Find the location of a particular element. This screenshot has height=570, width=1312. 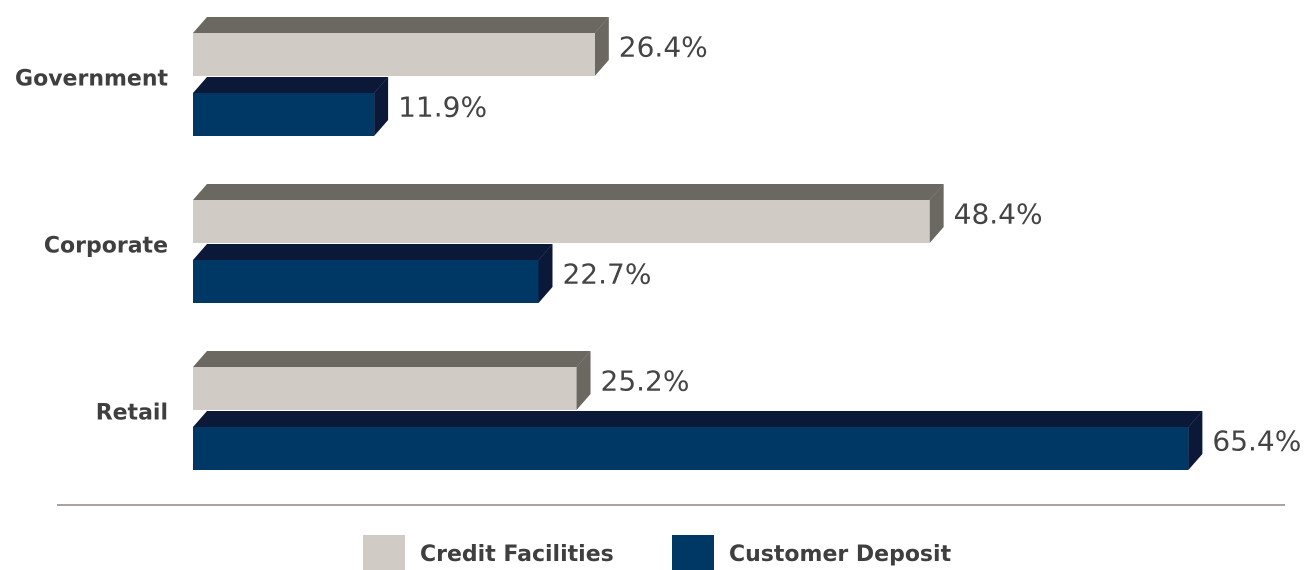

value-label: 48.4% is located at coordinates (998, 214).